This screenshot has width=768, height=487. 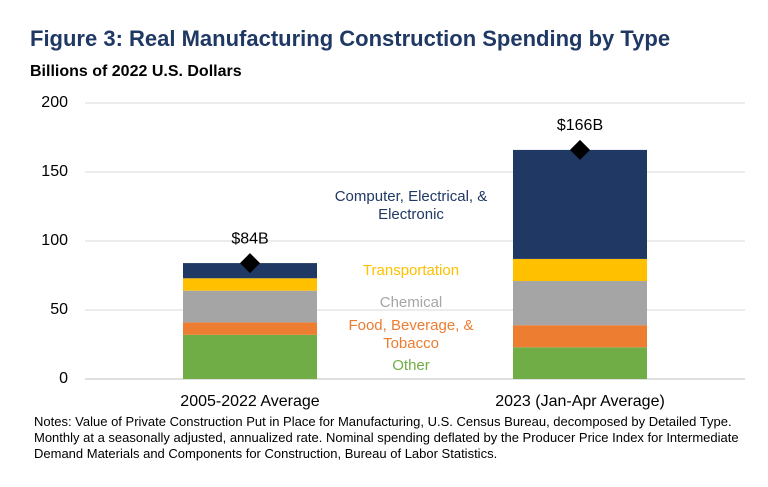 What do you see at coordinates (411, 205) in the screenshot?
I see `legend-label: Computer, Electrical, & Electronic` at bounding box center [411, 205].